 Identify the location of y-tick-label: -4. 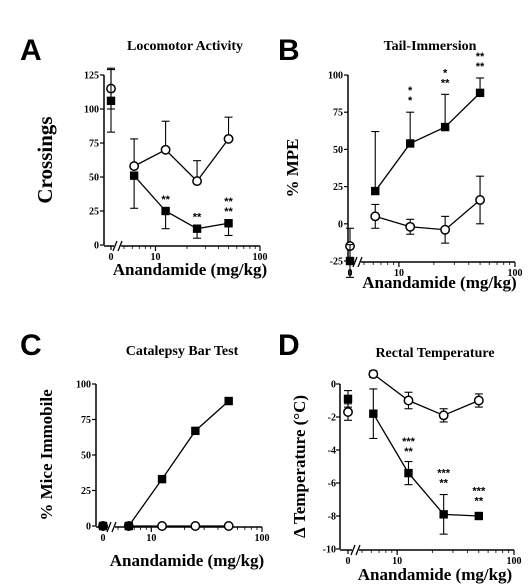
(332, 451).